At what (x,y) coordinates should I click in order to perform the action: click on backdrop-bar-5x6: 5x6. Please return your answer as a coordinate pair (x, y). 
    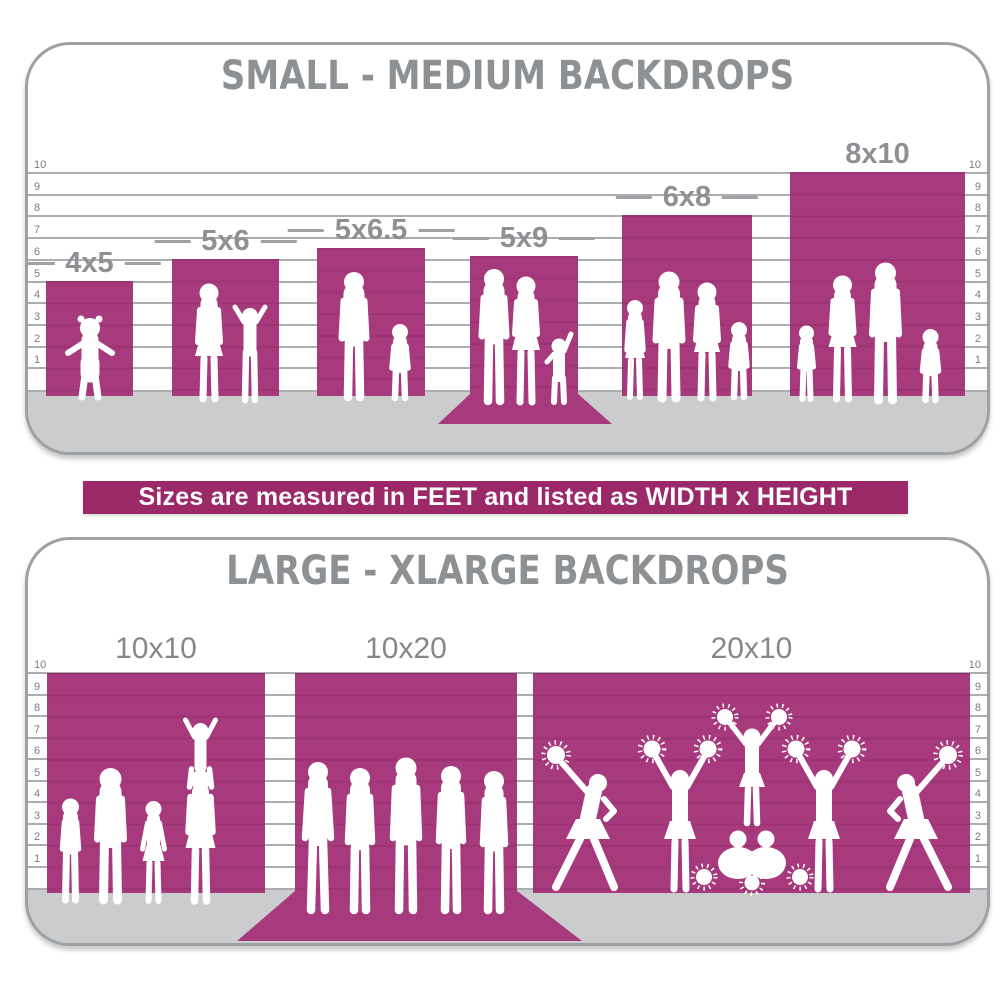
    Looking at the image, I should click on (225, 314).